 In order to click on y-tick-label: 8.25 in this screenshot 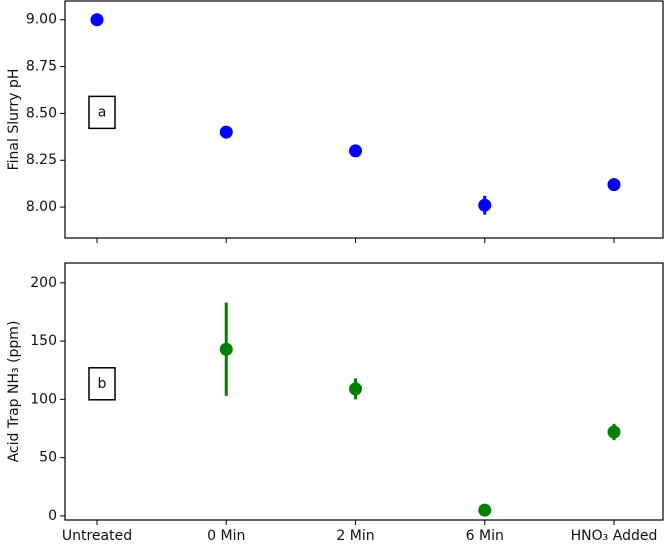, I will do `click(41, 160)`.